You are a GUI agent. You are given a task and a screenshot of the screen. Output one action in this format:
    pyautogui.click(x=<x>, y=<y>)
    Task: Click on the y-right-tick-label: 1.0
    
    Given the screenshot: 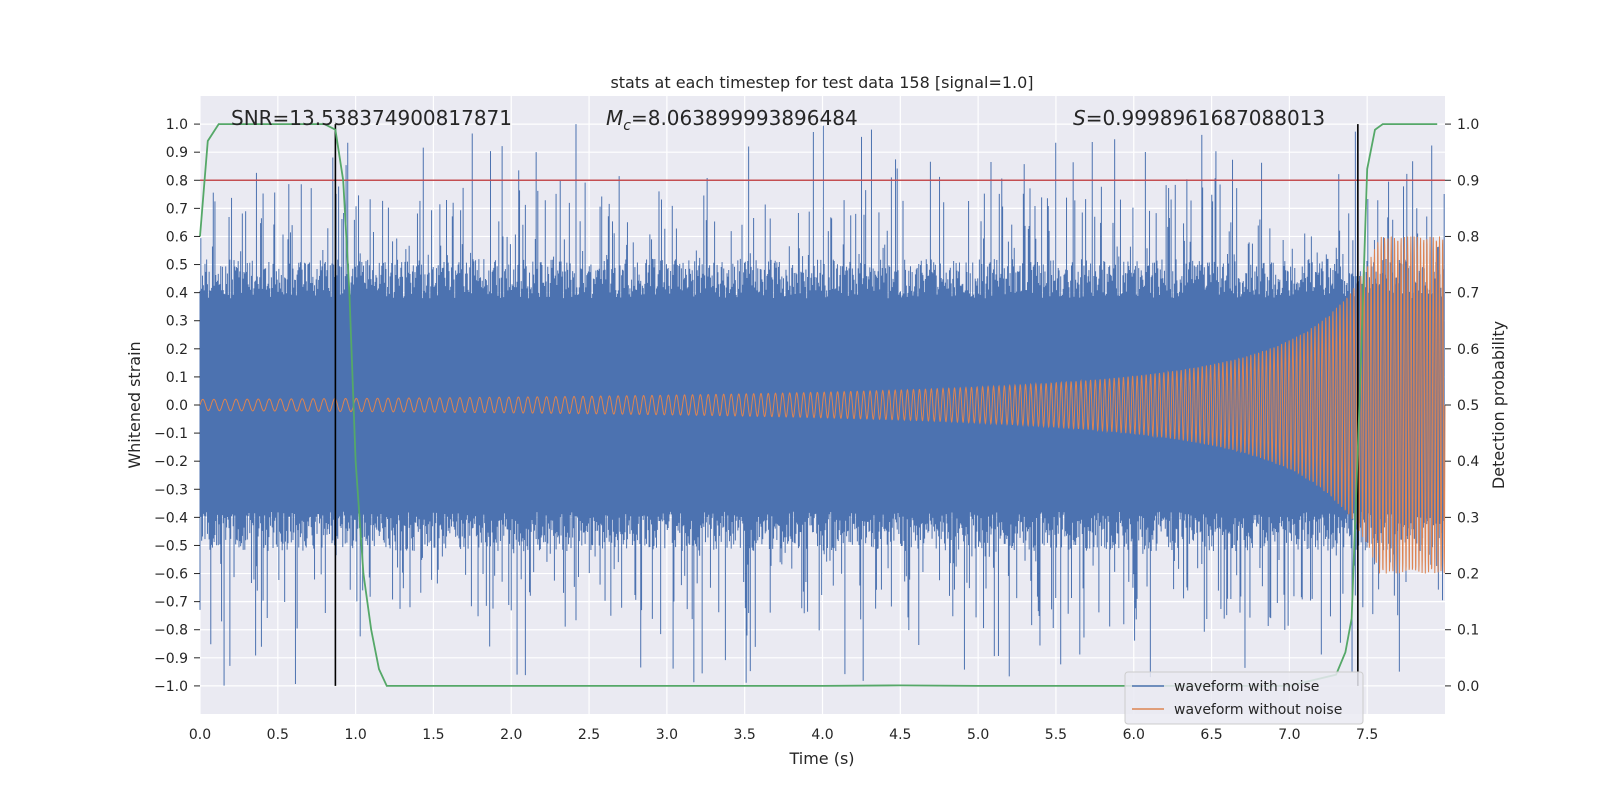 What is the action you would take?
    pyautogui.click(x=1468, y=125)
    